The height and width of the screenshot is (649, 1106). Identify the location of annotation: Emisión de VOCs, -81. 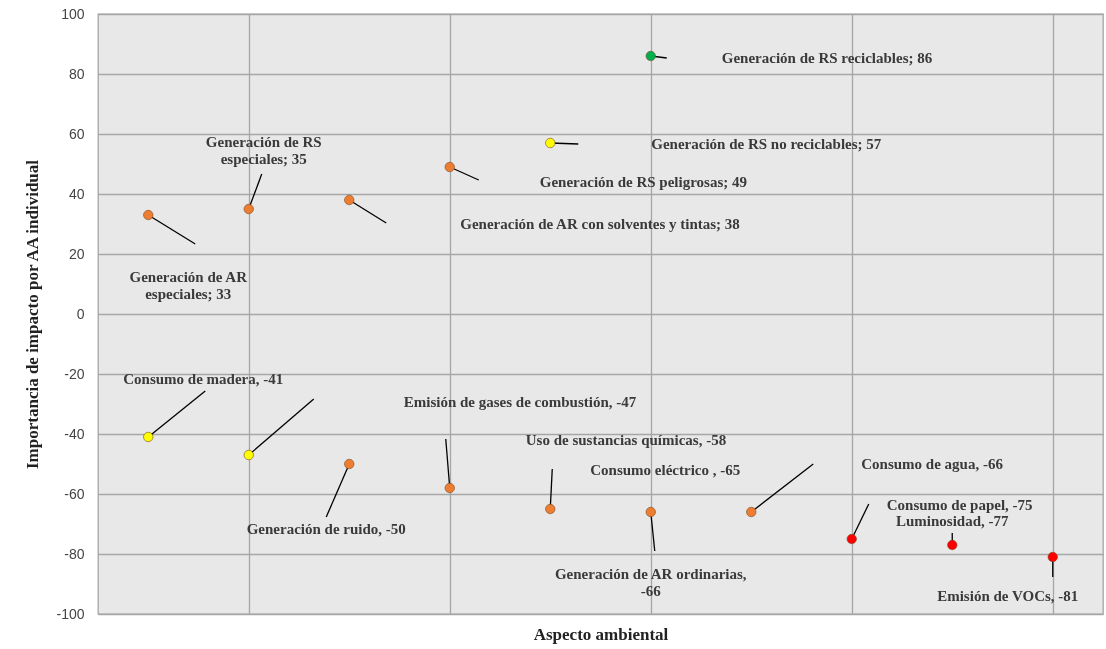
(1008, 596).